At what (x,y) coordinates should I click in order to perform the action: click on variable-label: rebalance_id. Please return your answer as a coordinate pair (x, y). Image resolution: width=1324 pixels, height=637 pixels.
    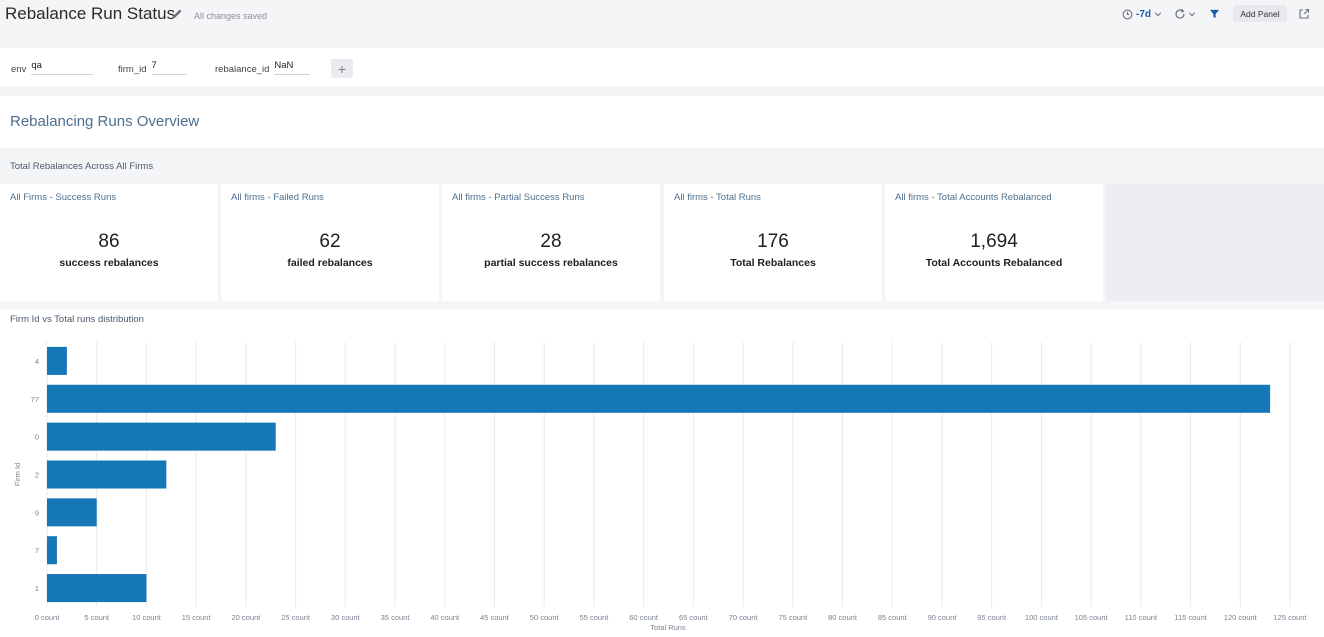
    Looking at the image, I should click on (242, 69).